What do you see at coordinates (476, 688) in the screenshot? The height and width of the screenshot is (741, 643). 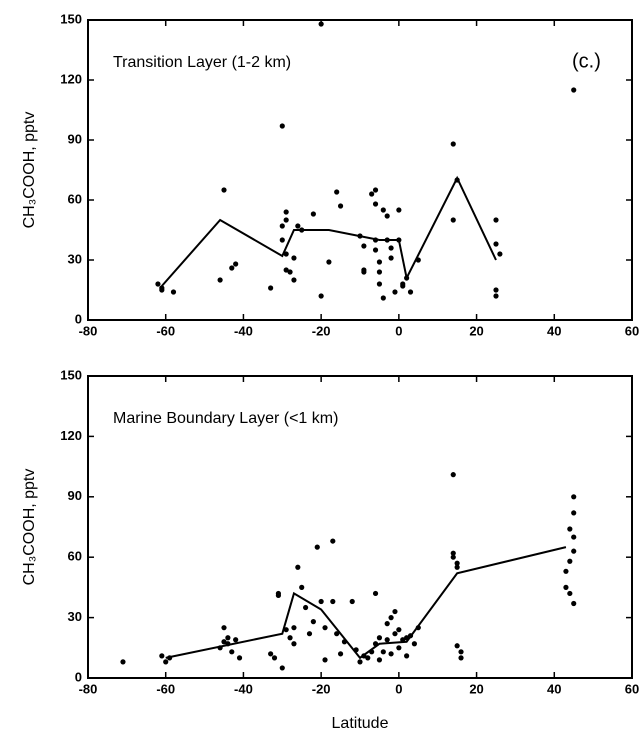 I see `x-tick-label: 20` at bounding box center [476, 688].